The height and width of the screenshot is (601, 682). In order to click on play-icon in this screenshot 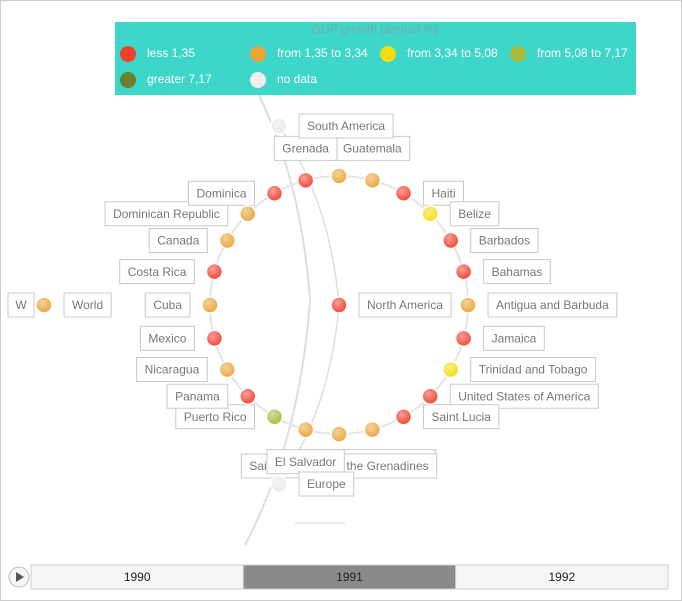, I will do `click(20, 577)`.